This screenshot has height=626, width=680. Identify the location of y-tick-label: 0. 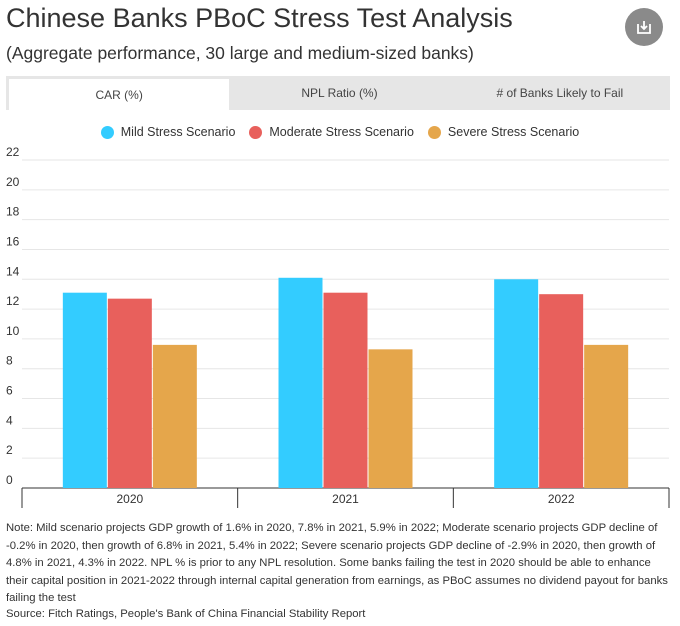
(9, 480).